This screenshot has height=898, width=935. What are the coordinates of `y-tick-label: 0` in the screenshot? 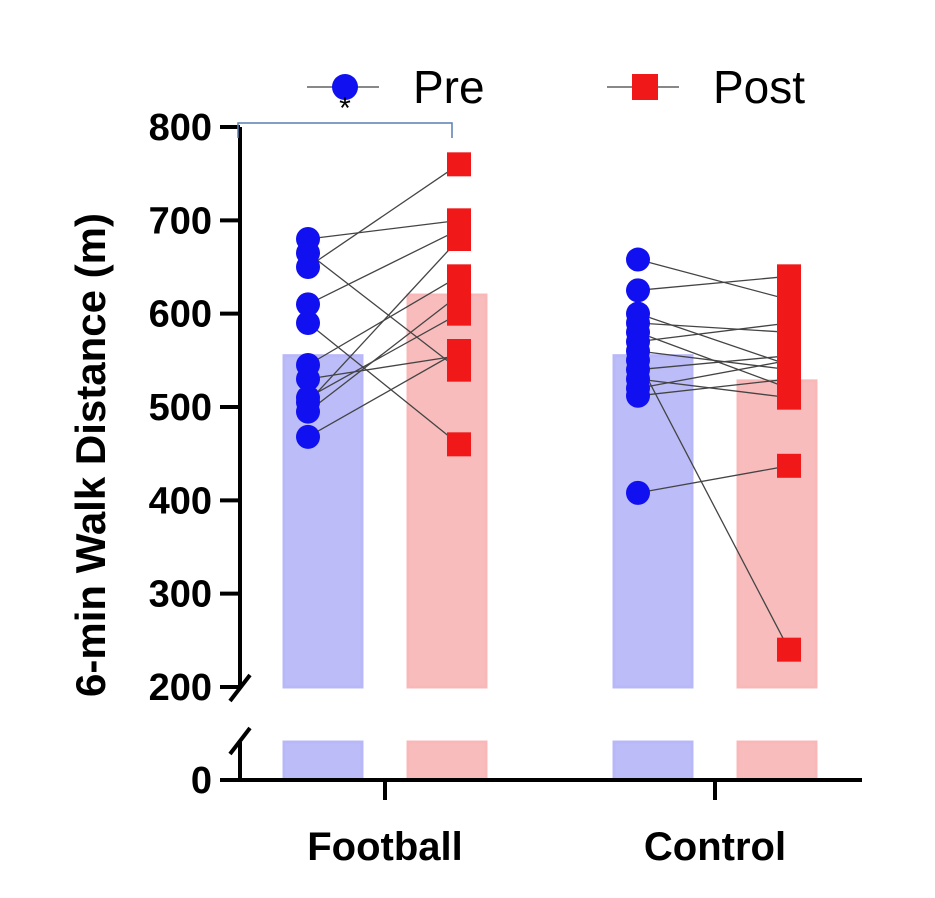 It's located at (201, 781).